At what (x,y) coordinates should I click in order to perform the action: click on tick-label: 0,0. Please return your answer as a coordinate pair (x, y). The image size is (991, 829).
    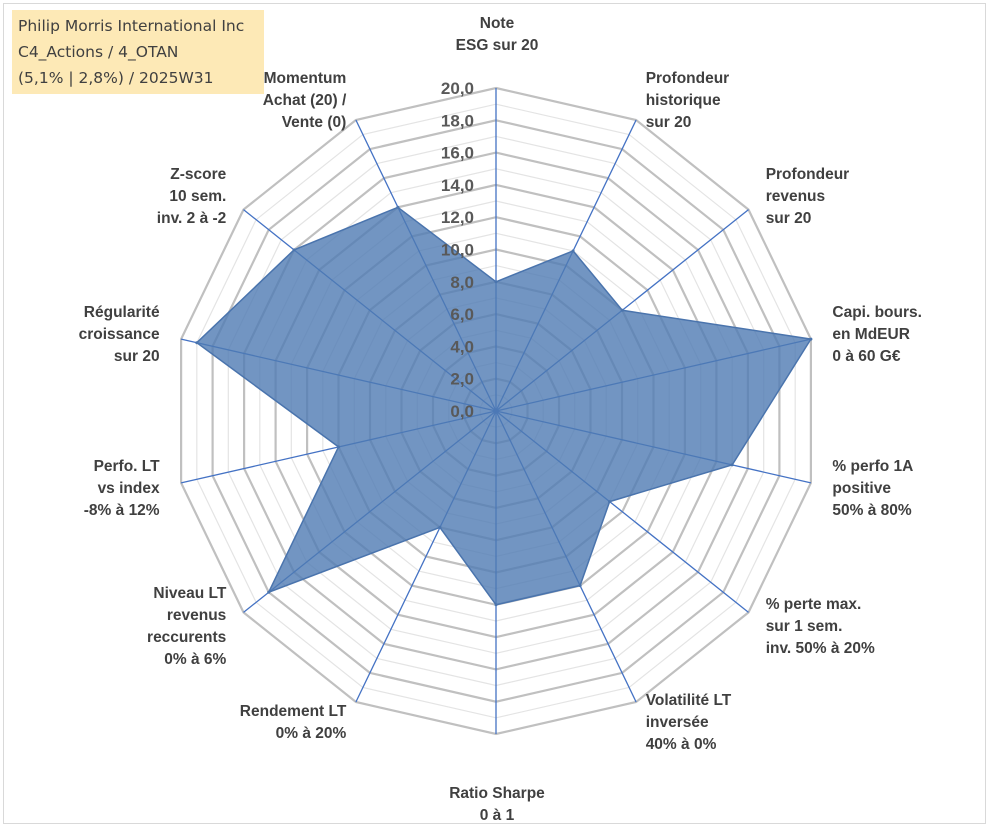
    Looking at the image, I should click on (462, 411).